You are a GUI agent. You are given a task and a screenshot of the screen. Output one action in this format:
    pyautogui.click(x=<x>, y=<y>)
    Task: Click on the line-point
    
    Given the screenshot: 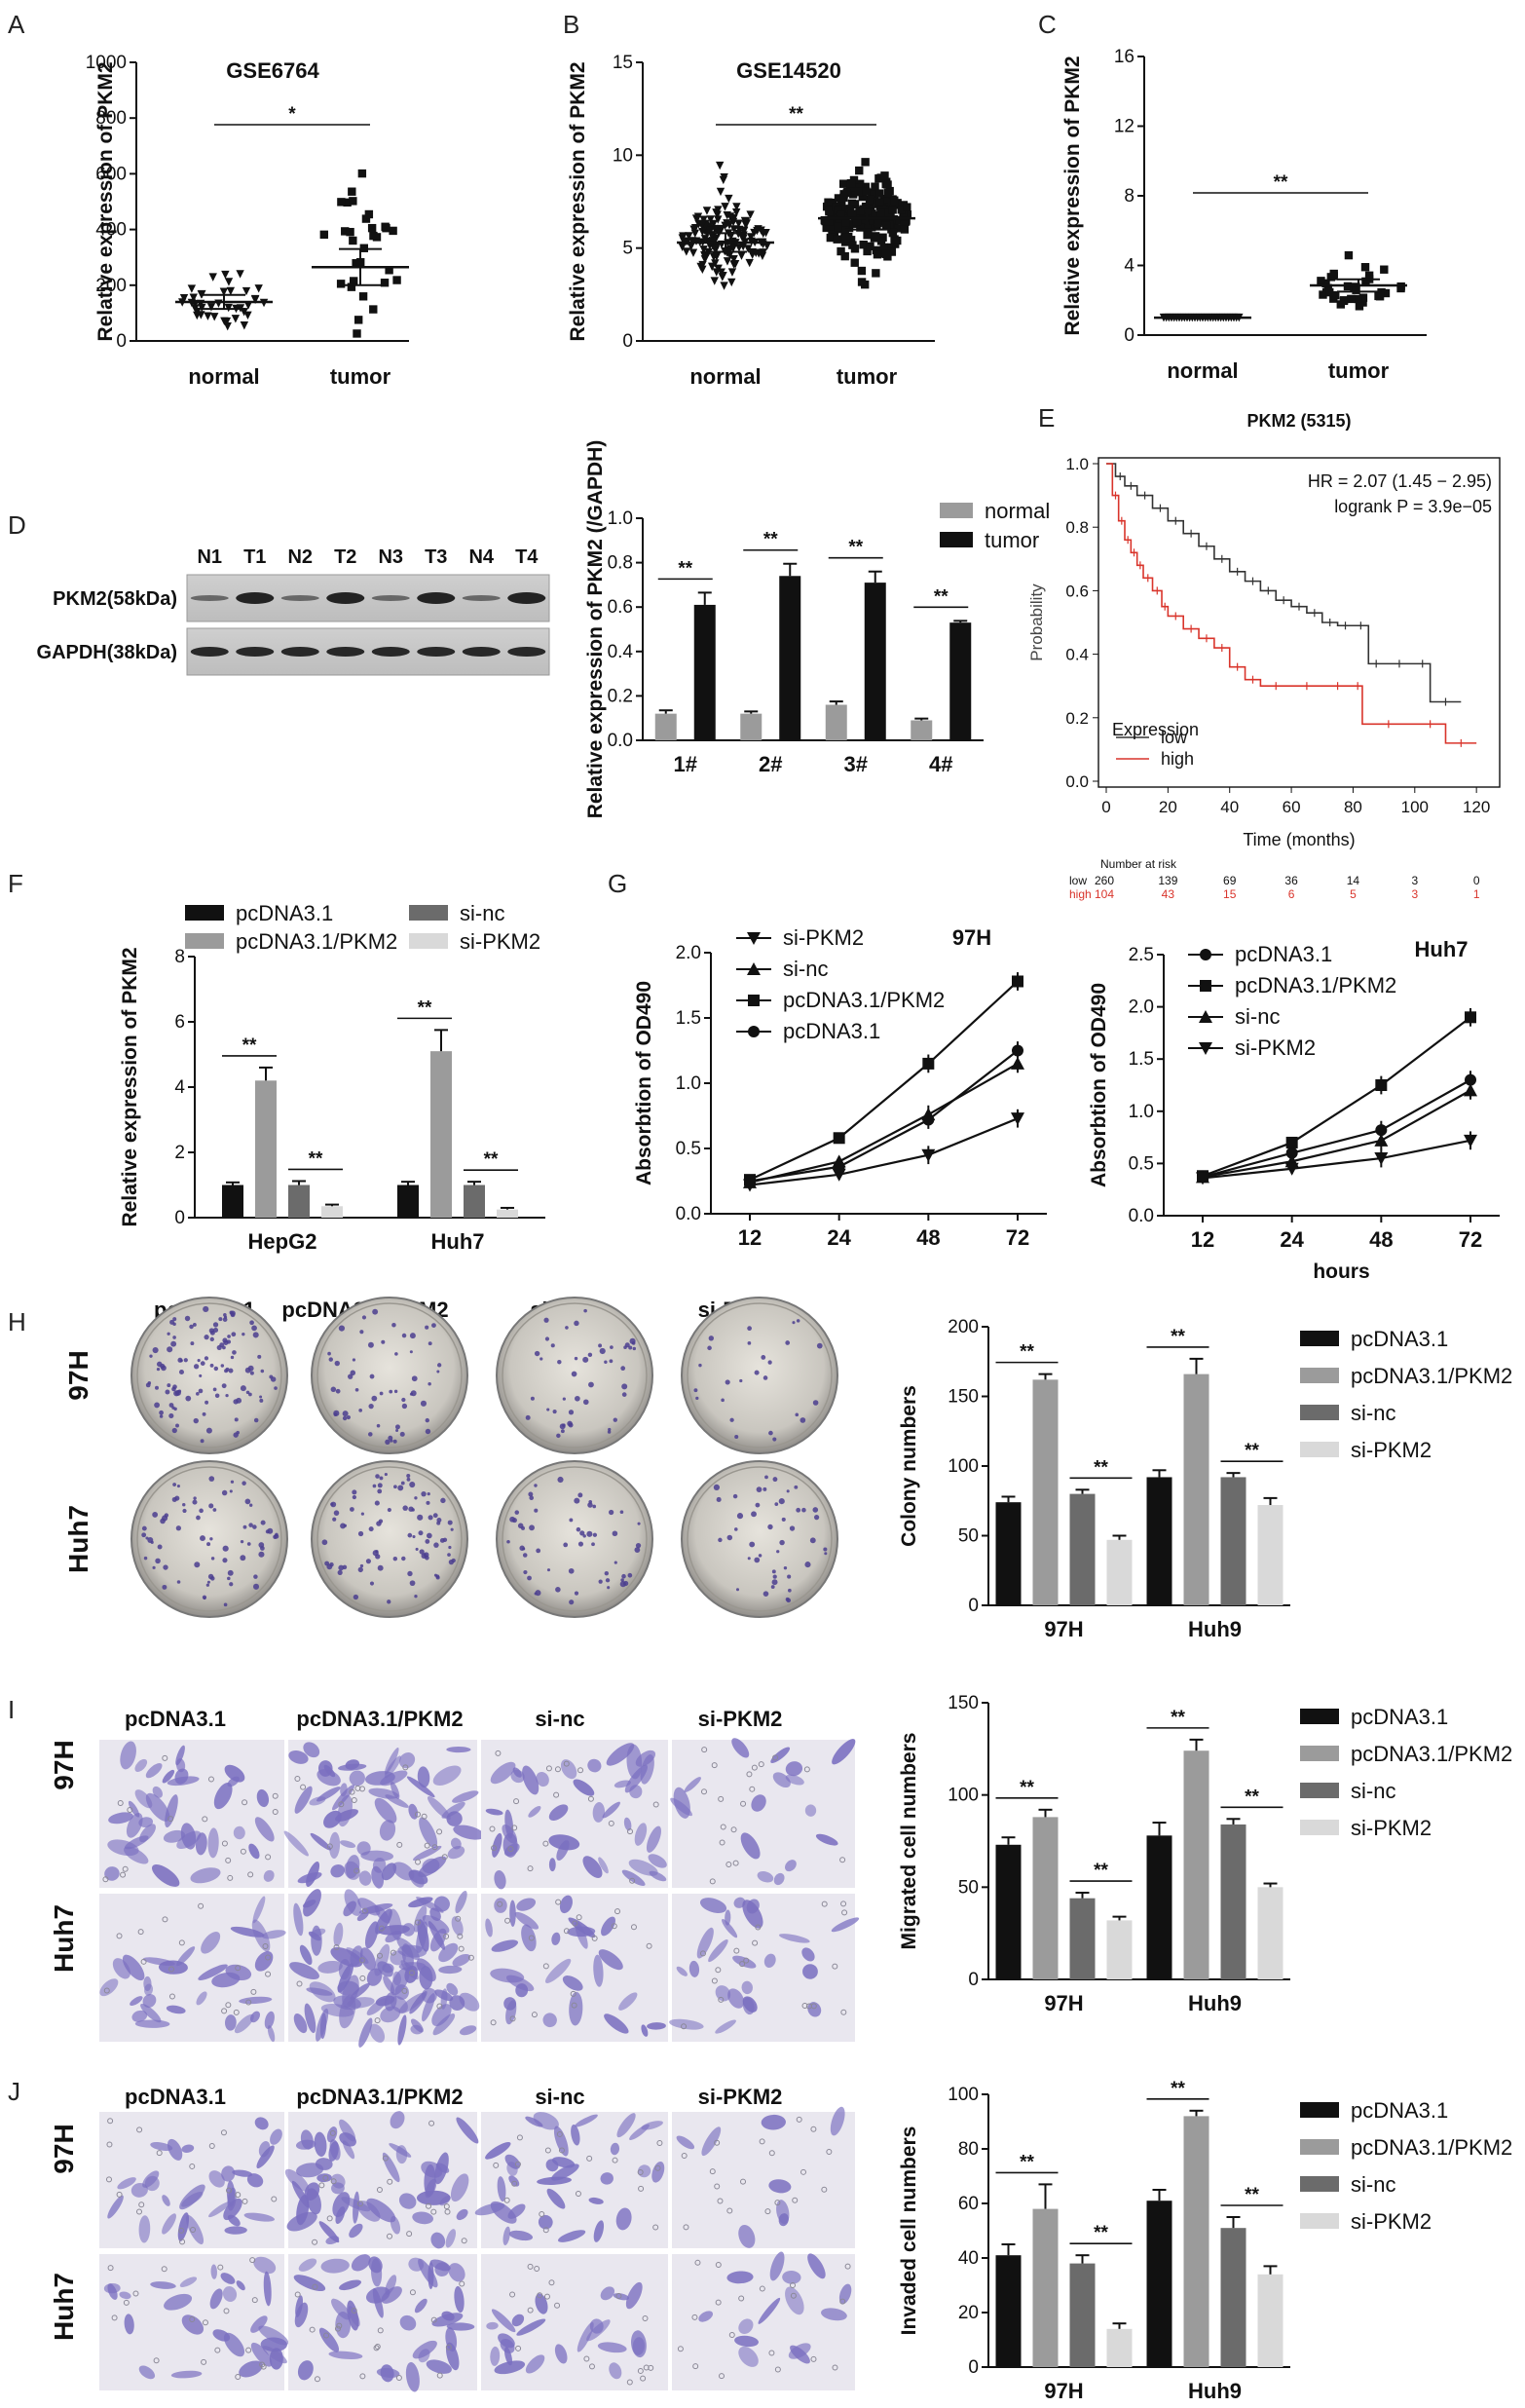 What is the action you would take?
    pyautogui.click(x=928, y=1063)
    